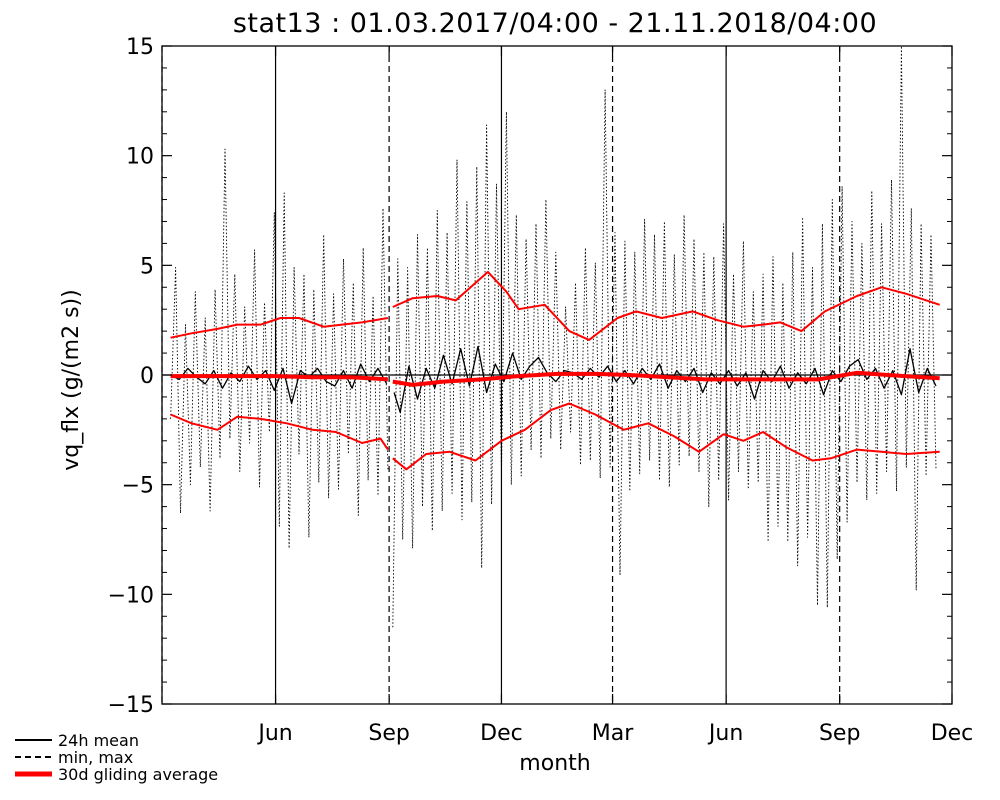  I want to click on legend-label-1: min, max, so click(95, 757).